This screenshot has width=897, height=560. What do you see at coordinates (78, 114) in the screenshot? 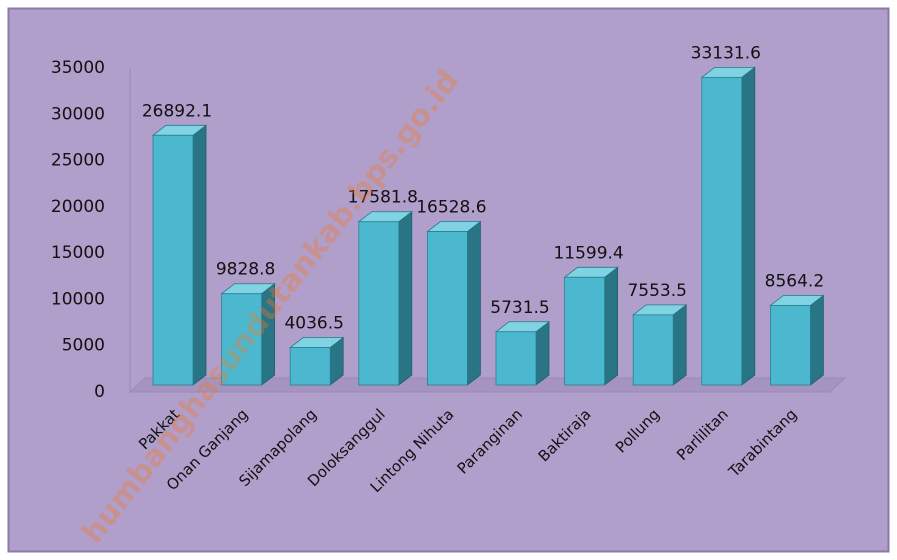
I see `y-tick-label: 30000` at bounding box center [78, 114].